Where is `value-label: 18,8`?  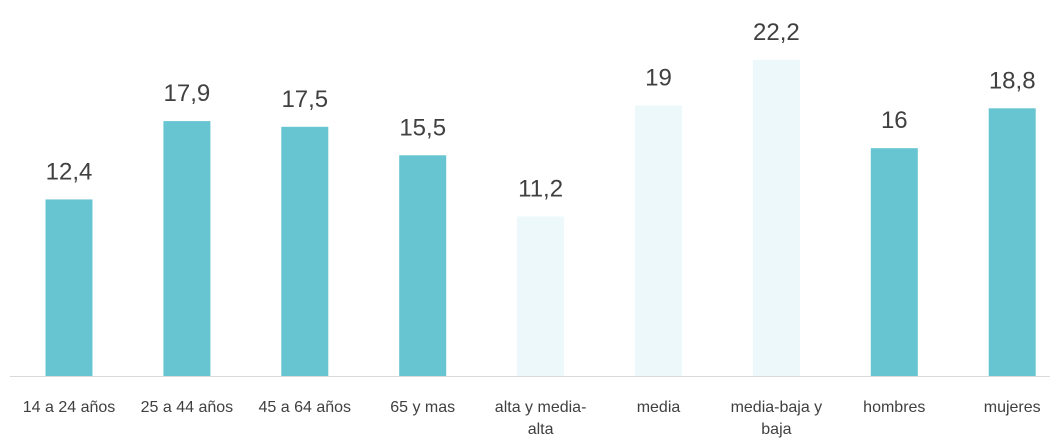 value-label: 18,8 is located at coordinates (1012, 80).